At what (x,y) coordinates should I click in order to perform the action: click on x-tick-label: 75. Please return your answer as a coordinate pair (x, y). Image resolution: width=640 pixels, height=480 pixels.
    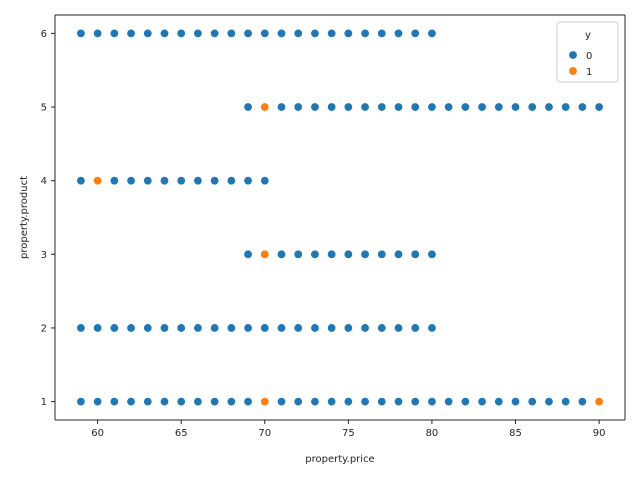
    Looking at the image, I should click on (348, 433).